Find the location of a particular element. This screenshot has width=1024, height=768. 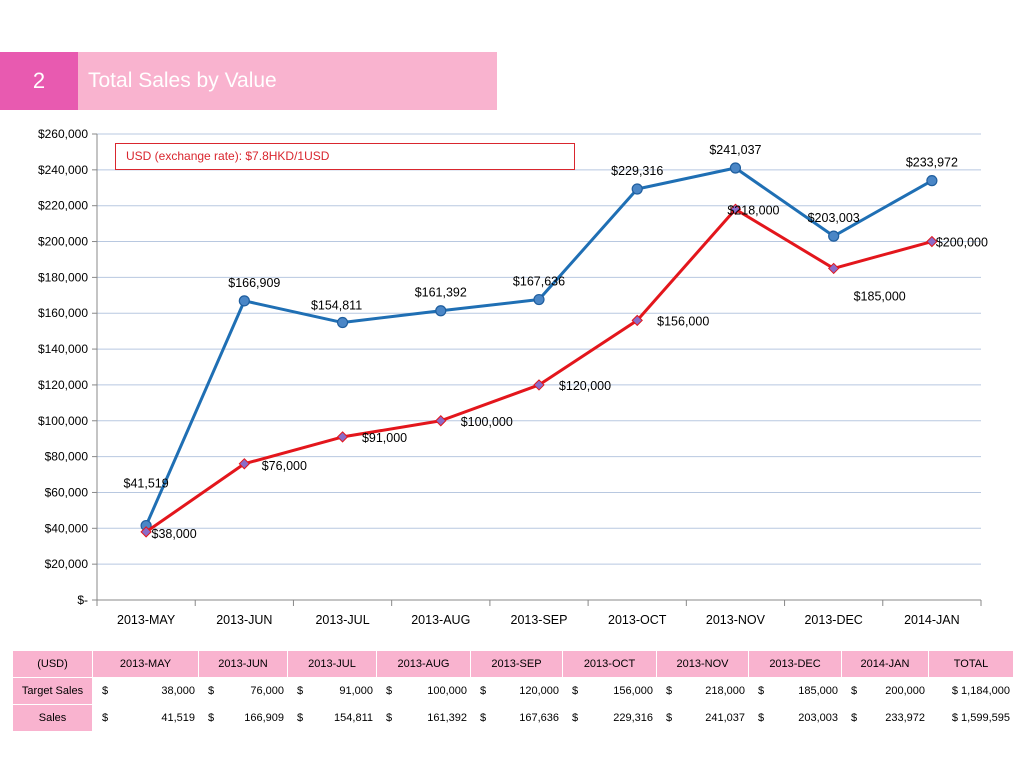

table-cell: $ 1,184,000 is located at coordinates (971, 691).